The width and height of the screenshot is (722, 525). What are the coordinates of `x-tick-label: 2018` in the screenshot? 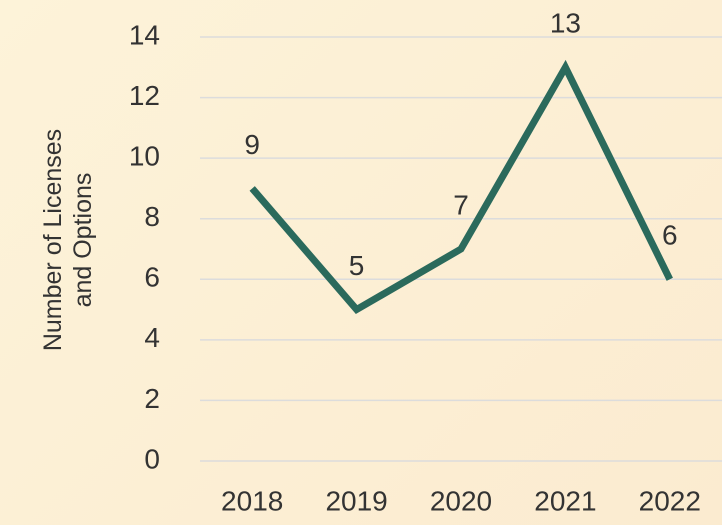 It's located at (252, 500).